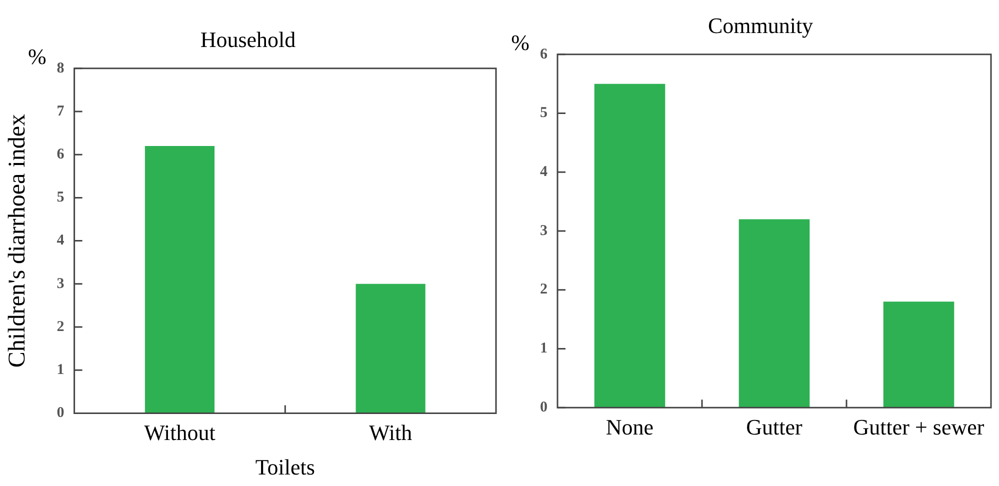  Describe the element at coordinates (390, 433) in the screenshot. I see `x-tick-label: With` at that location.